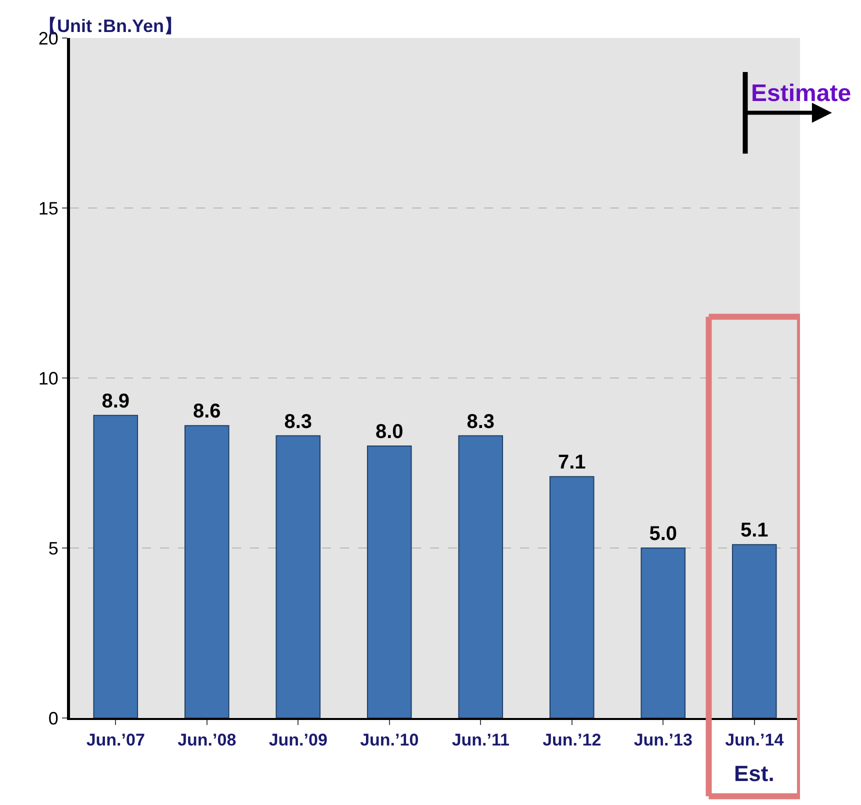 This screenshot has height=805, width=861. I want to click on x-tick-label: Jun.’08, so click(207, 740).